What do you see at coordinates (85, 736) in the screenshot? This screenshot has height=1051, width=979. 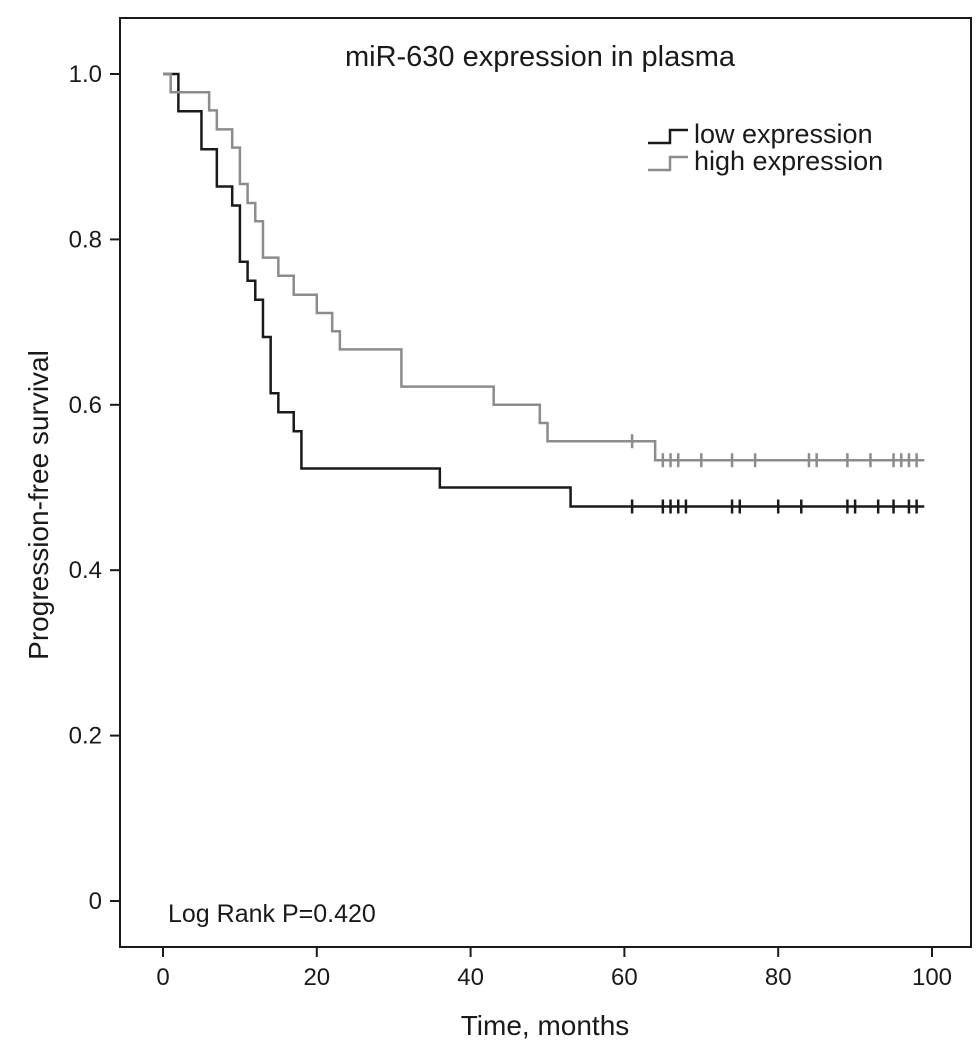 I see `y-tick-label: 0.2` at bounding box center [85, 736].